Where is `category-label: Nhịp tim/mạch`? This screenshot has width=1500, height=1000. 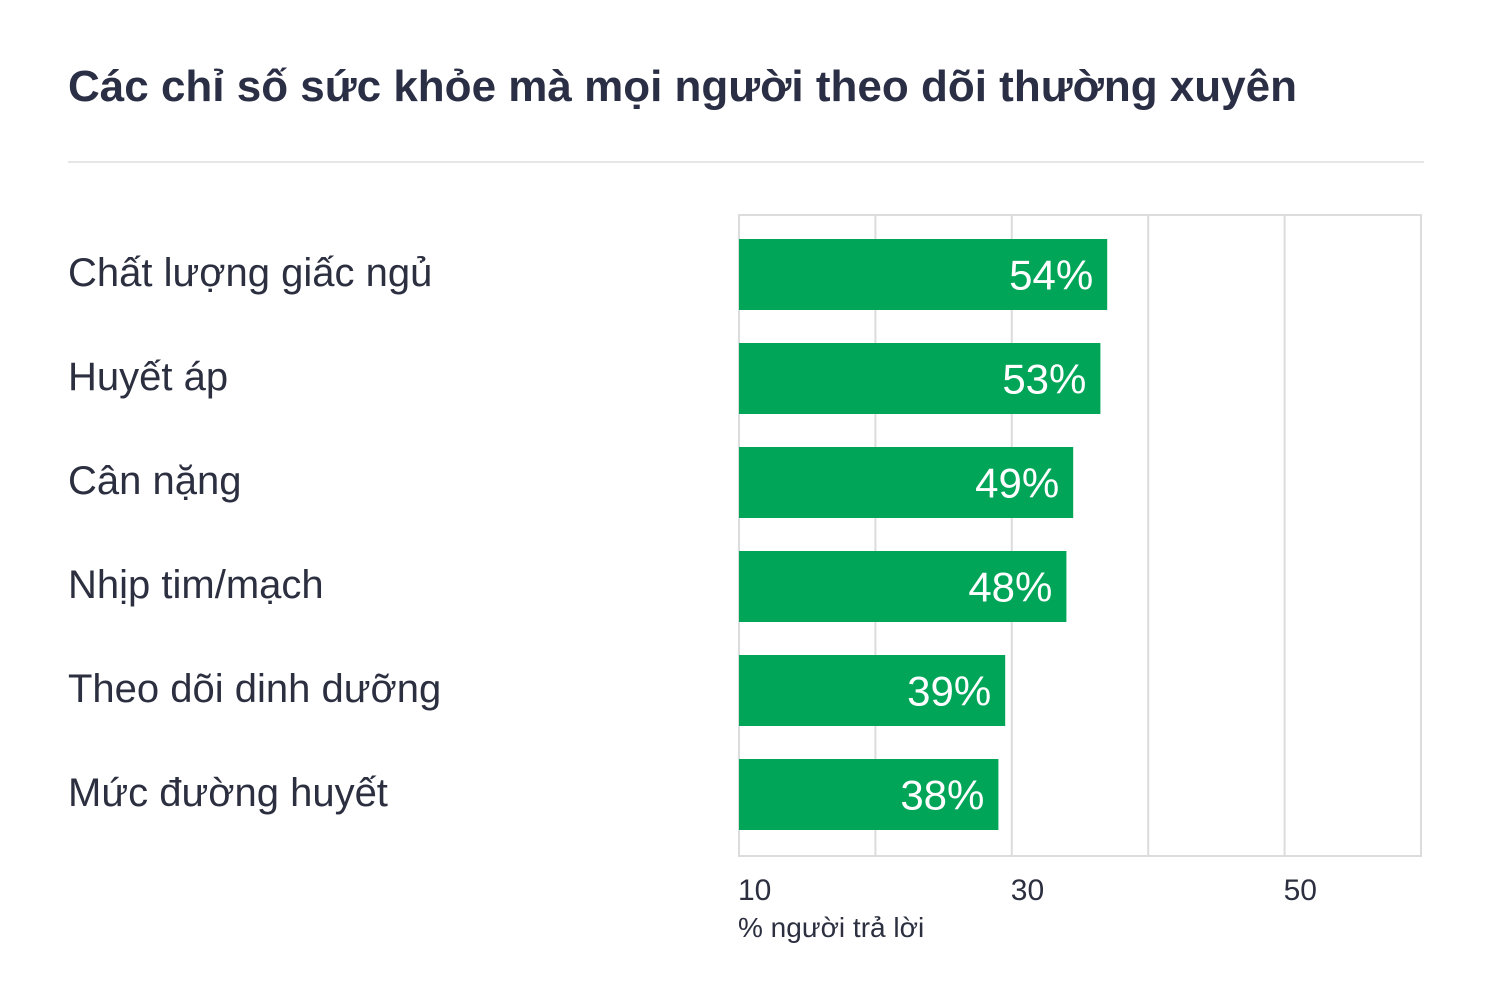 category-label: Nhịp tim/mạch is located at coordinates (196, 585).